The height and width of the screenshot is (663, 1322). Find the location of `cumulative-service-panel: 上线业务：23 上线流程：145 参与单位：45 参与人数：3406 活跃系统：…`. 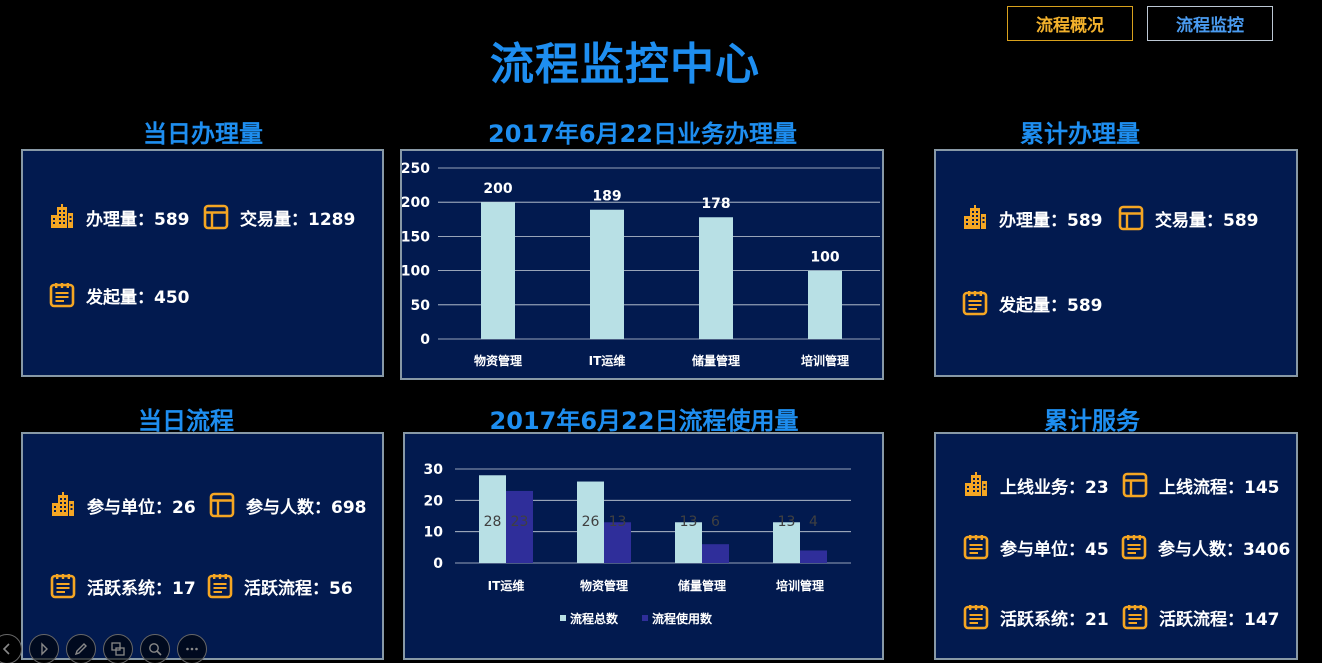

cumulative-service-panel: 上线业务：23 上线流程：145 参与单位：45 参与人数：3406 活跃系统：… is located at coordinates (1116, 546).